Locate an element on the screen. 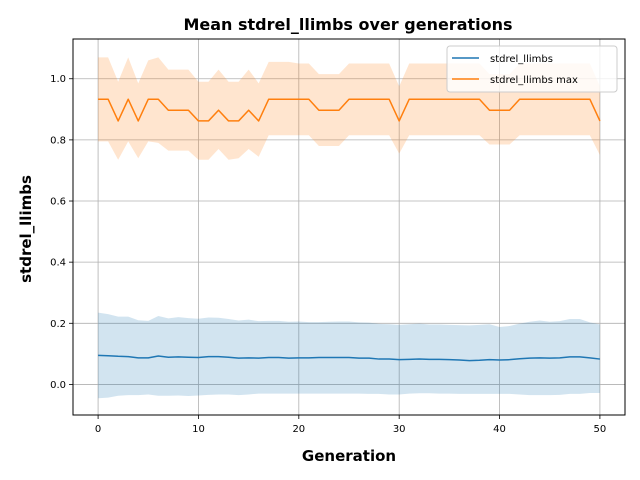 The image size is (640, 480). y-tick-label: 0.8 is located at coordinates (58, 140).